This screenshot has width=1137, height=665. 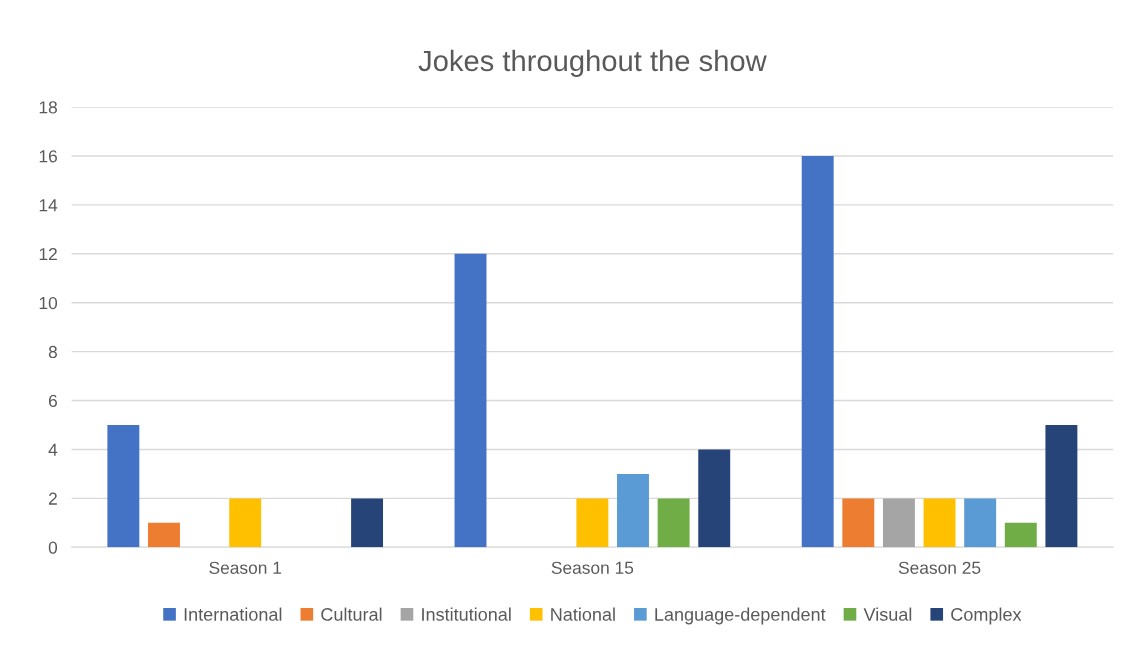 I want to click on y-tick-label: 16, so click(x=48, y=156).